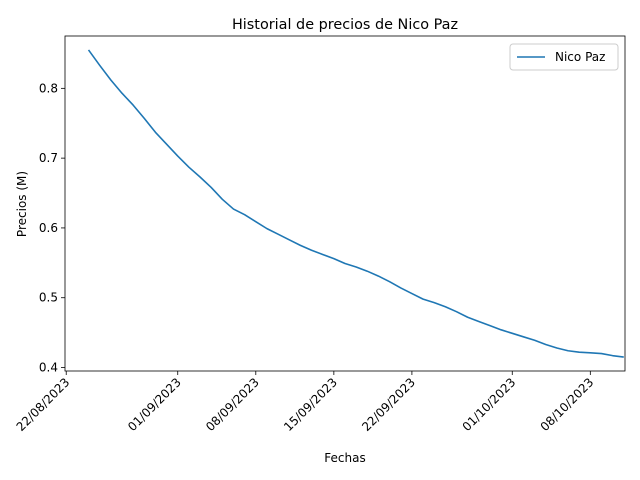 The height and width of the screenshot is (480, 640). Describe the element at coordinates (22, 204) in the screenshot. I see `y-axis-label: Precios (M)` at that location.